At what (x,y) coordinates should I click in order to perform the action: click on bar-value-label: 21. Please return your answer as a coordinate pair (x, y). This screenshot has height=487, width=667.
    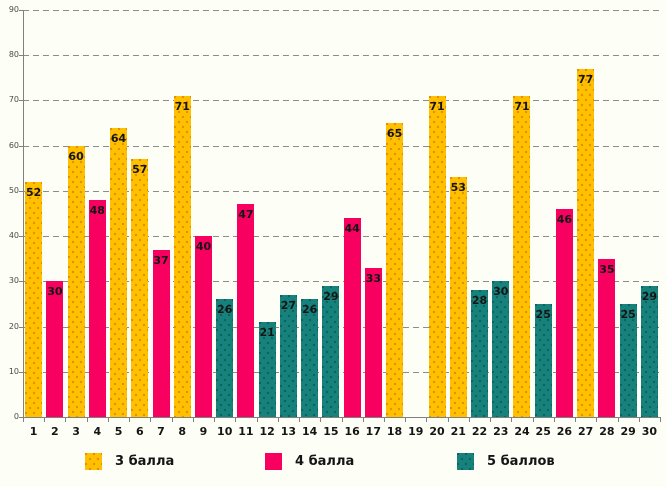
    Looking at the image, I should click on (267, 333).